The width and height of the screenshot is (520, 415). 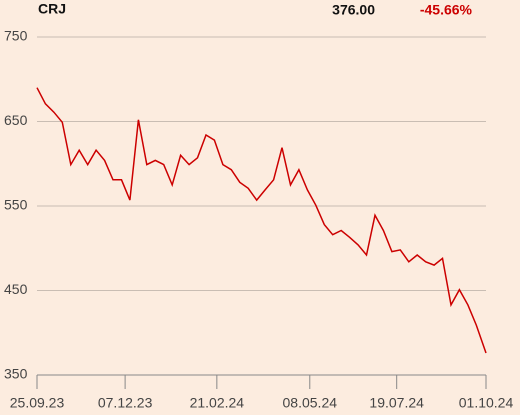 I want to click on x-tick-label: 19.07.24, so click(x=396, y=403).